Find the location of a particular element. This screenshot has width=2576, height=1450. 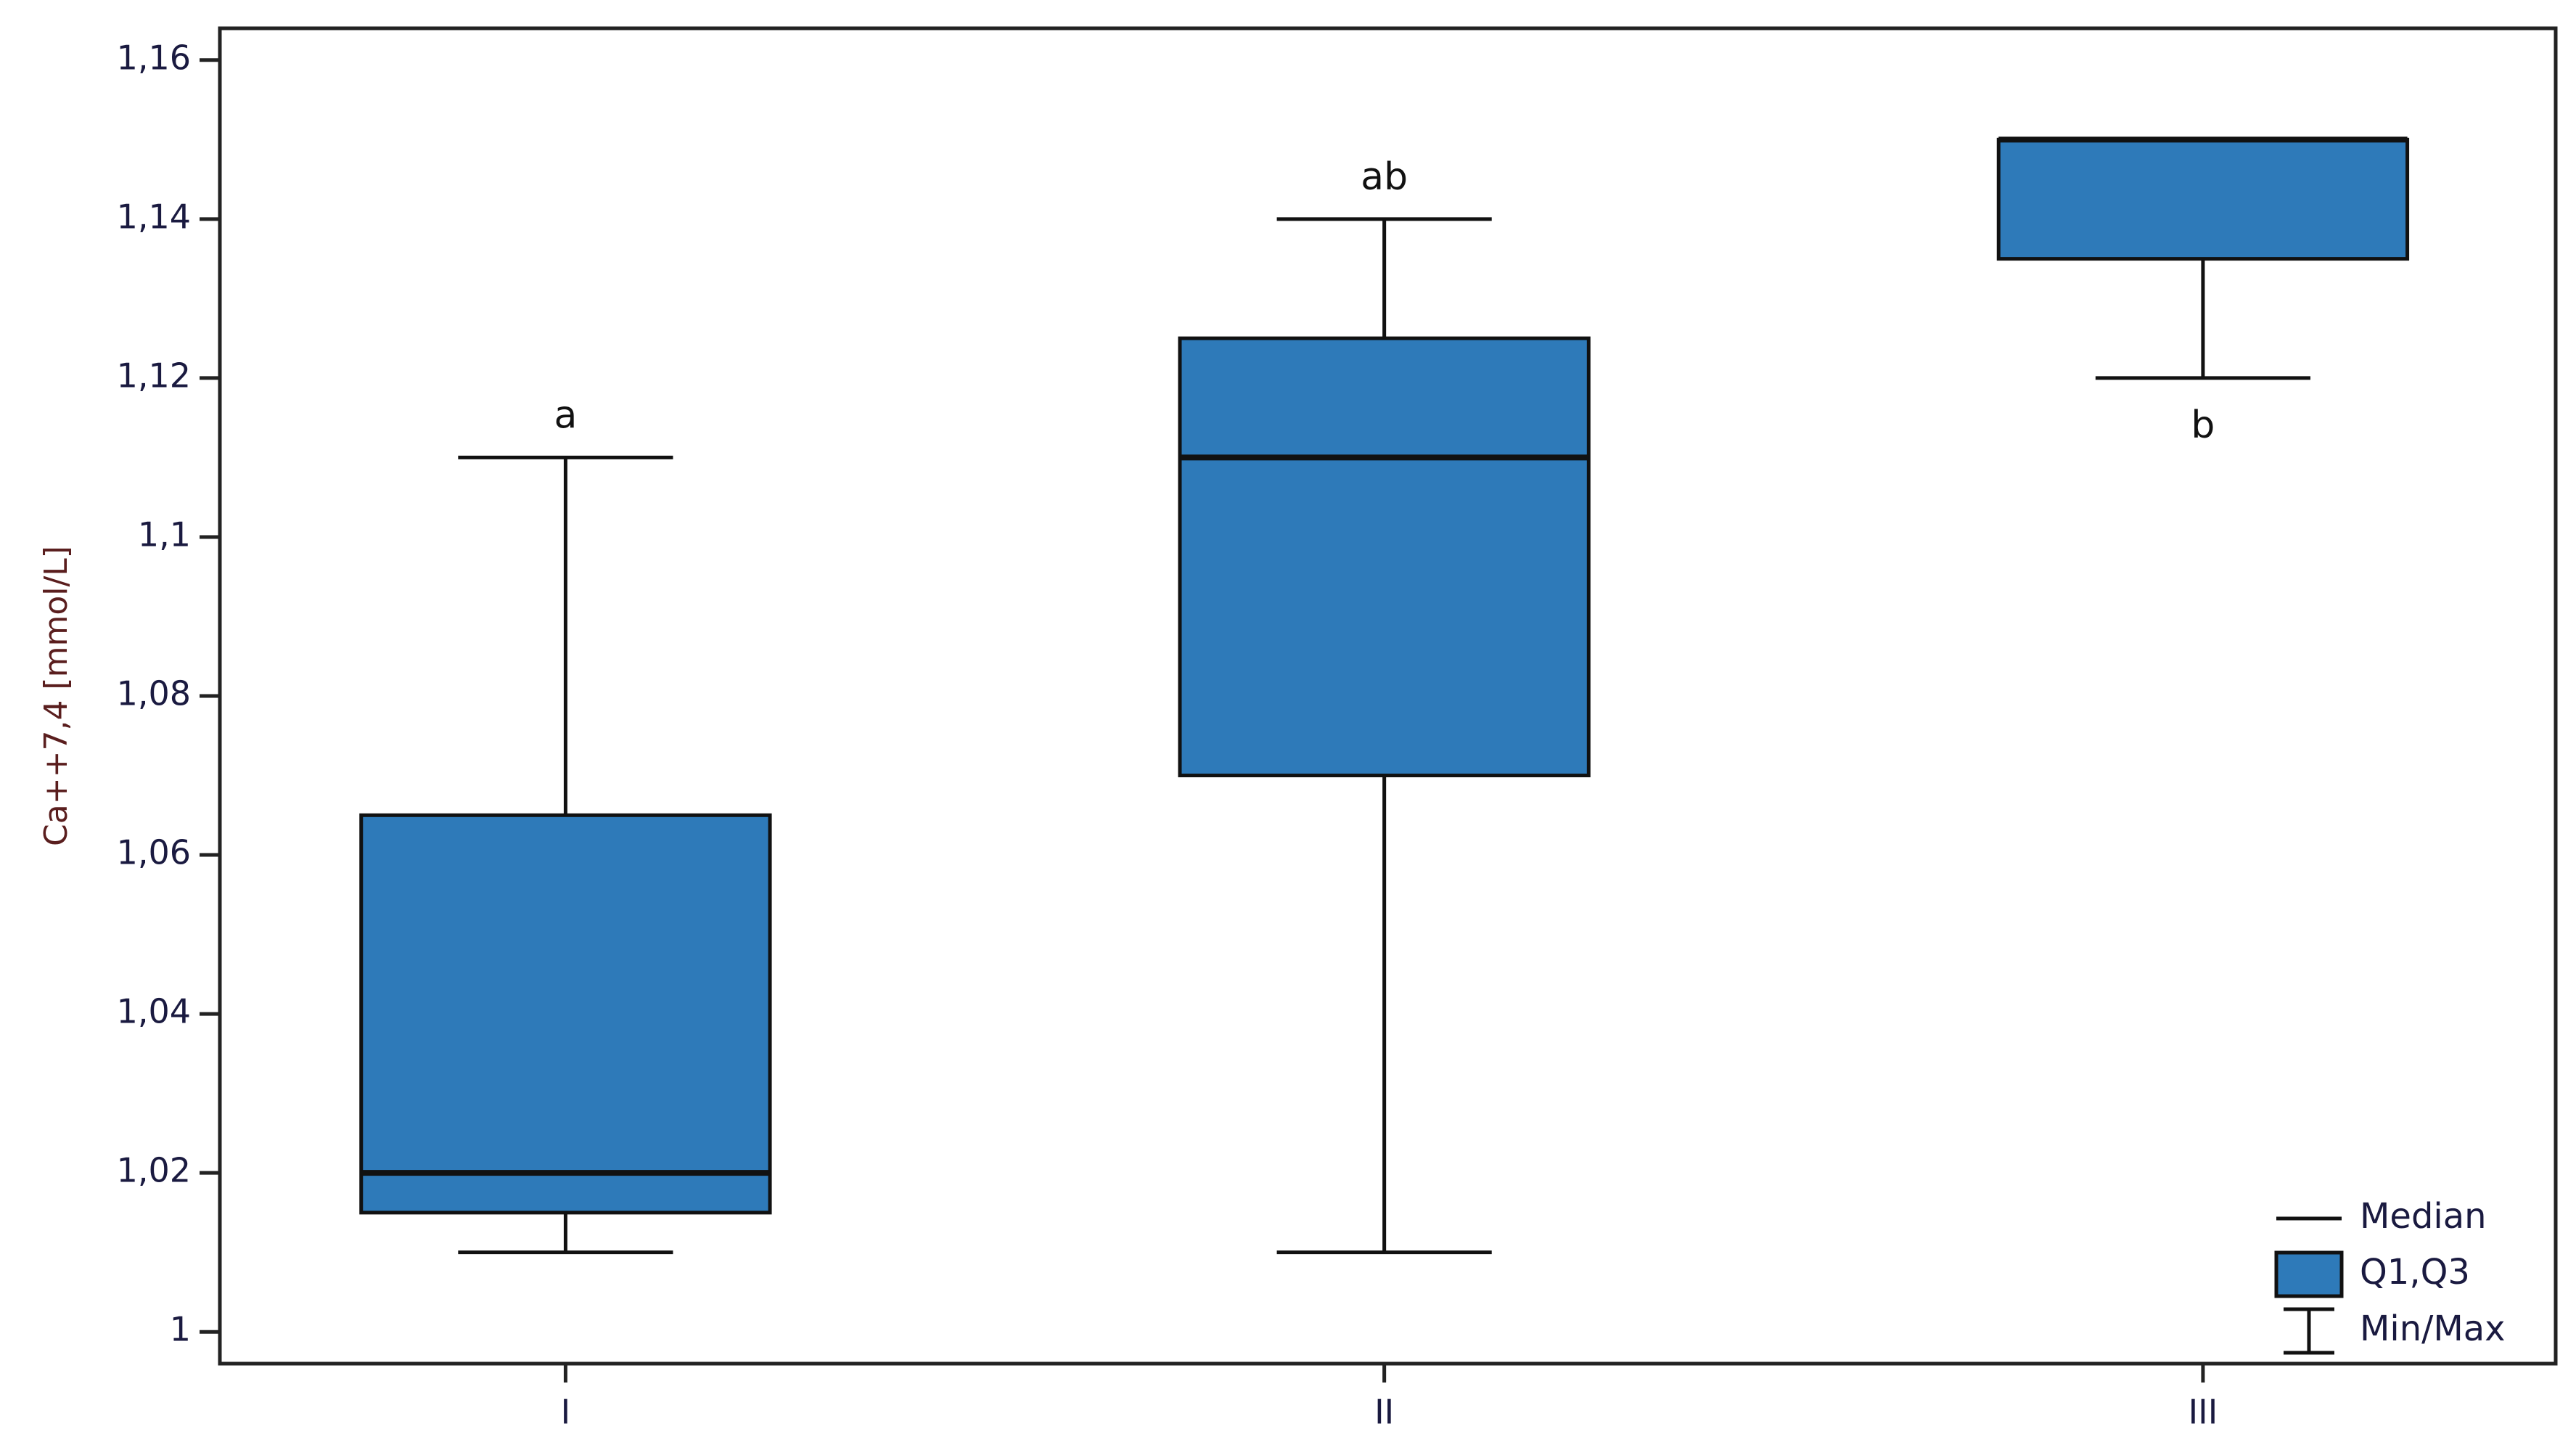

legend-box-symbol is located at coordinates (2309, 1274).